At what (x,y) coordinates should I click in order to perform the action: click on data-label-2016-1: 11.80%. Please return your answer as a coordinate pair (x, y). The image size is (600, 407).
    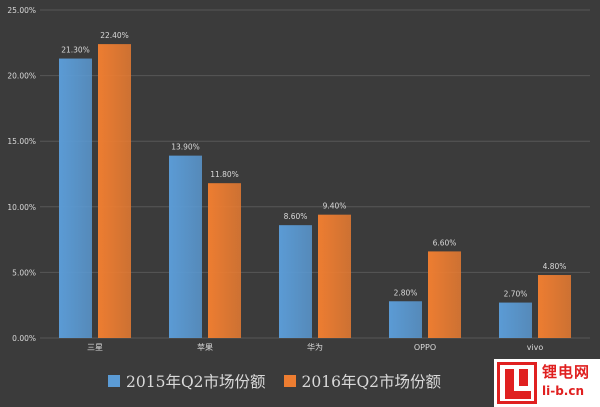
    Looking at the image, I should click on (224, 174).